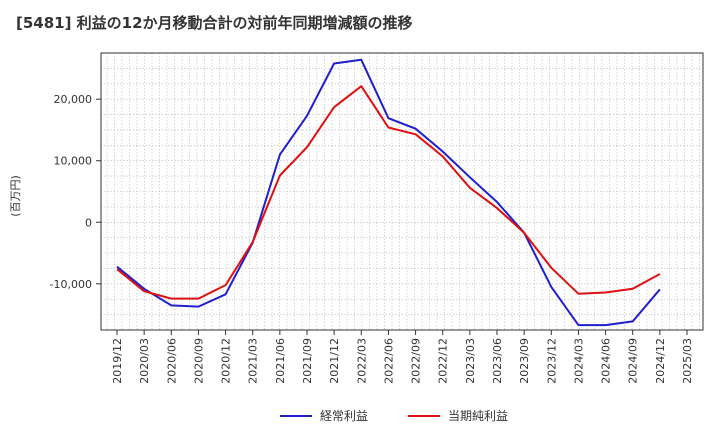  I want to click on x-tick-label: 2024/03, so click(578, 361).